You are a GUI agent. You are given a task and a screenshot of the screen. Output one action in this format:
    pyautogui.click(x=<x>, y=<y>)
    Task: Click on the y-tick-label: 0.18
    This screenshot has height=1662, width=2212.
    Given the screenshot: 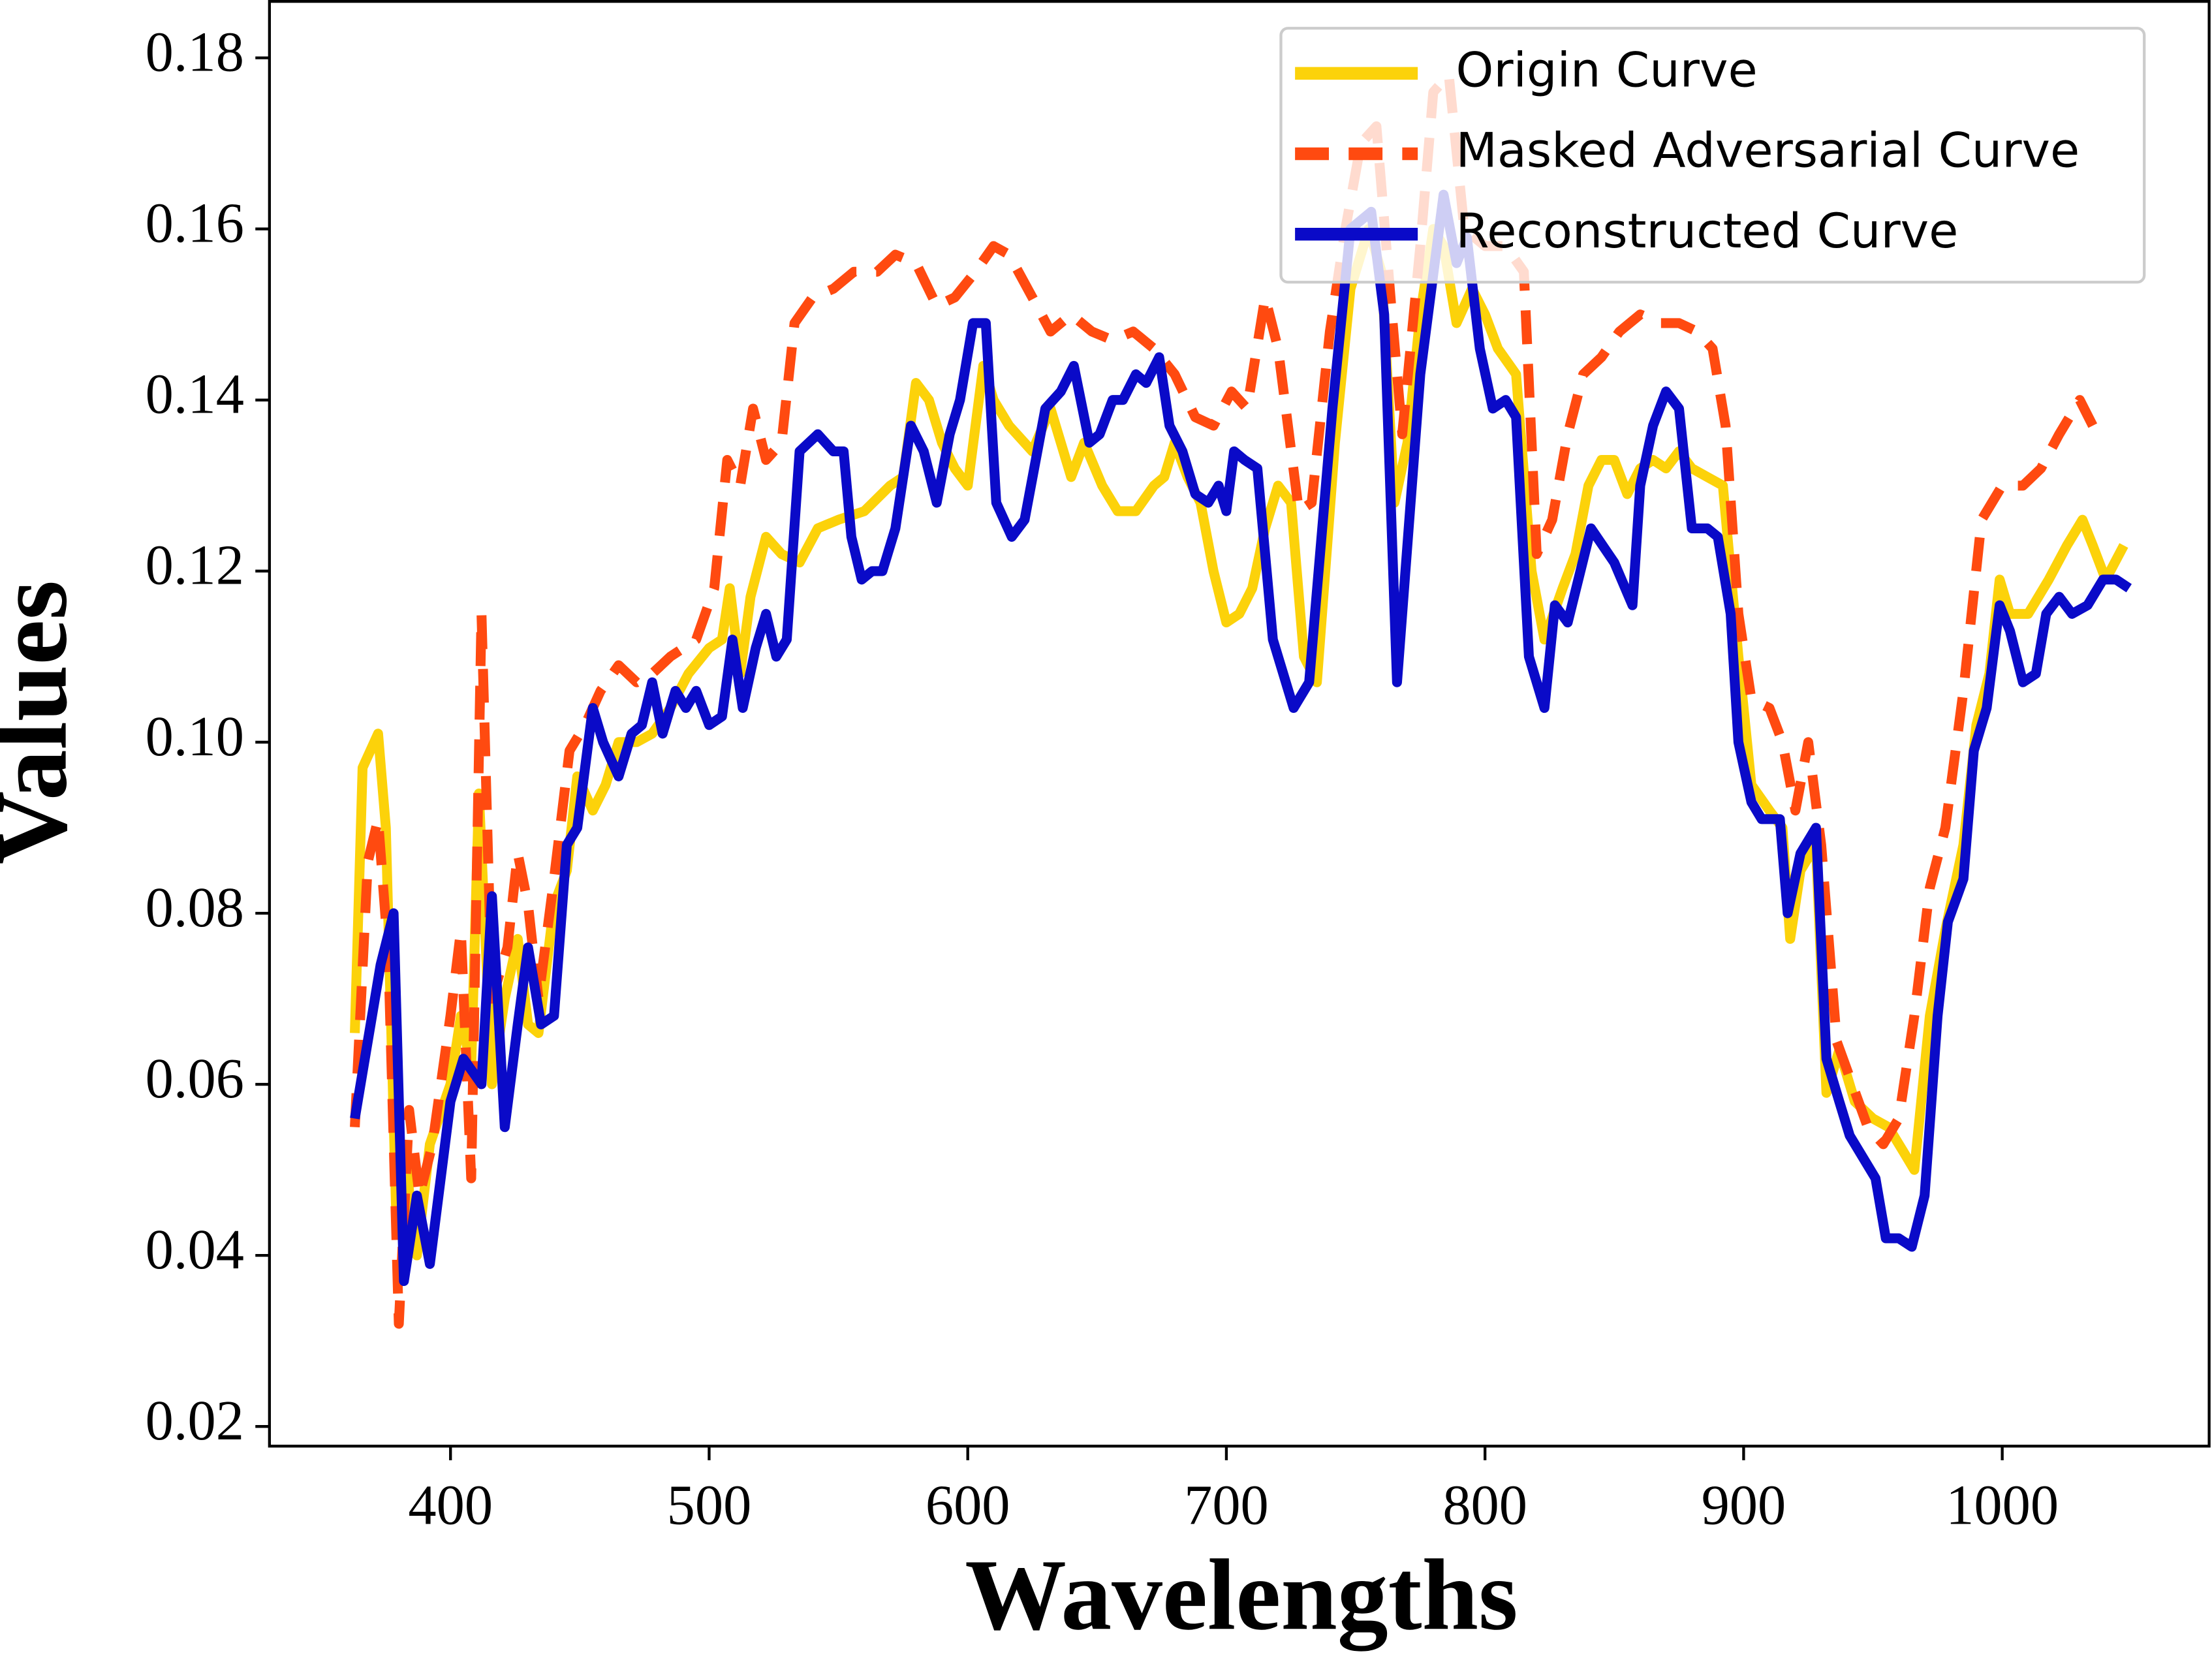 What is the action you would take?
    pyautogui.click(x=195, y=51)
    